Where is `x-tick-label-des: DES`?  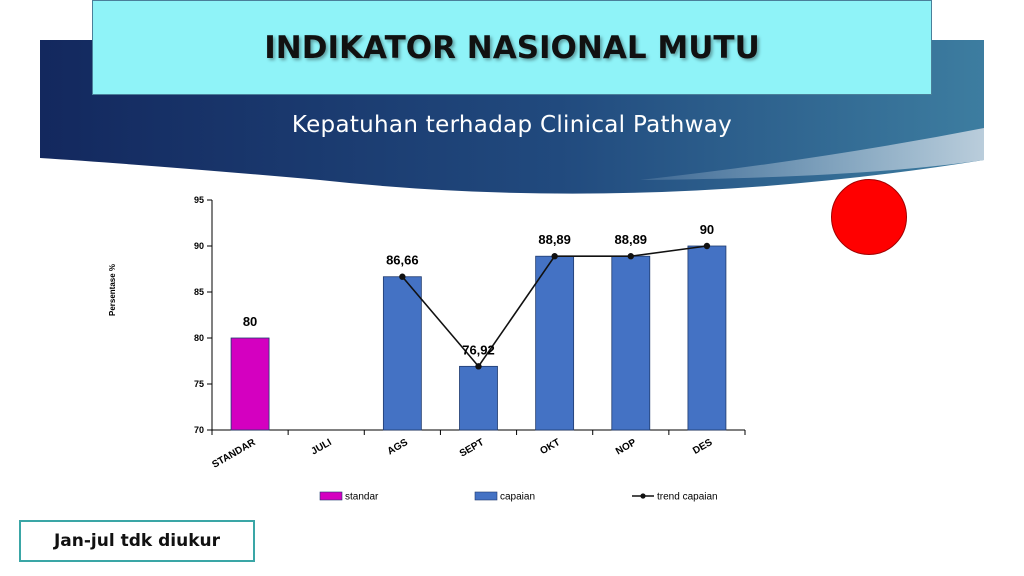 x-tick-label-des: DES is located at coordinates (703, 447).